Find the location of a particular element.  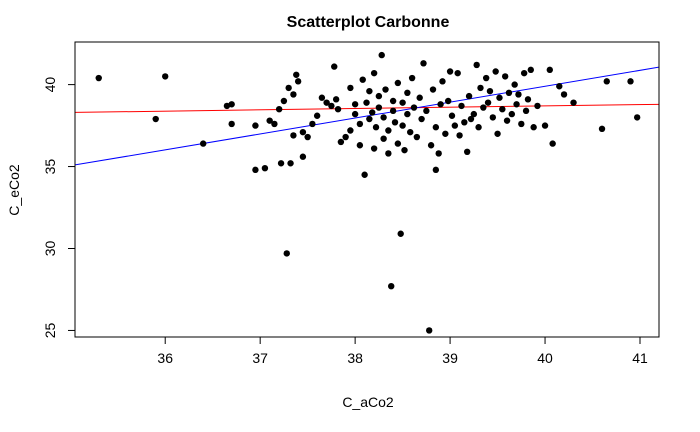

x-axis-label: C_aCo2 is located at coordinates (368, 402).